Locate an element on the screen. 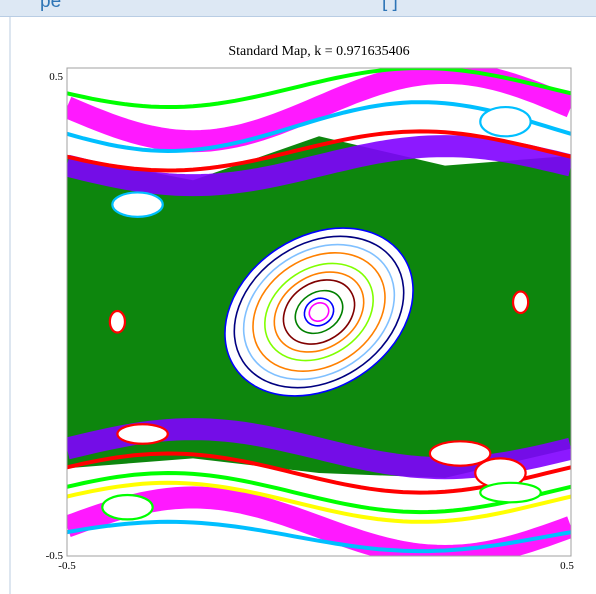 This screenshot has width=596, height=594. orbit-series-18-elliptic-orbit is located at coordinates (319, 312).